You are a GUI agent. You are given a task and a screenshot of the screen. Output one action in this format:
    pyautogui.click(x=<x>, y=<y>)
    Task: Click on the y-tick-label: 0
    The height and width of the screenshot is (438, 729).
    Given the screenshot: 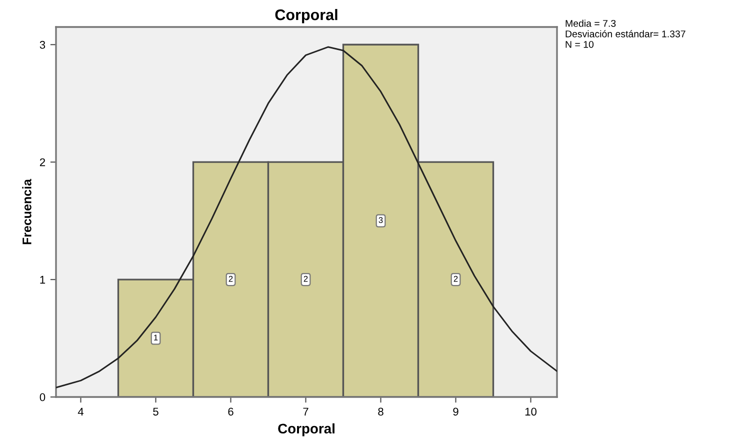 What is the action you would take?
    pyautogui.click(x=43, y=397)
    